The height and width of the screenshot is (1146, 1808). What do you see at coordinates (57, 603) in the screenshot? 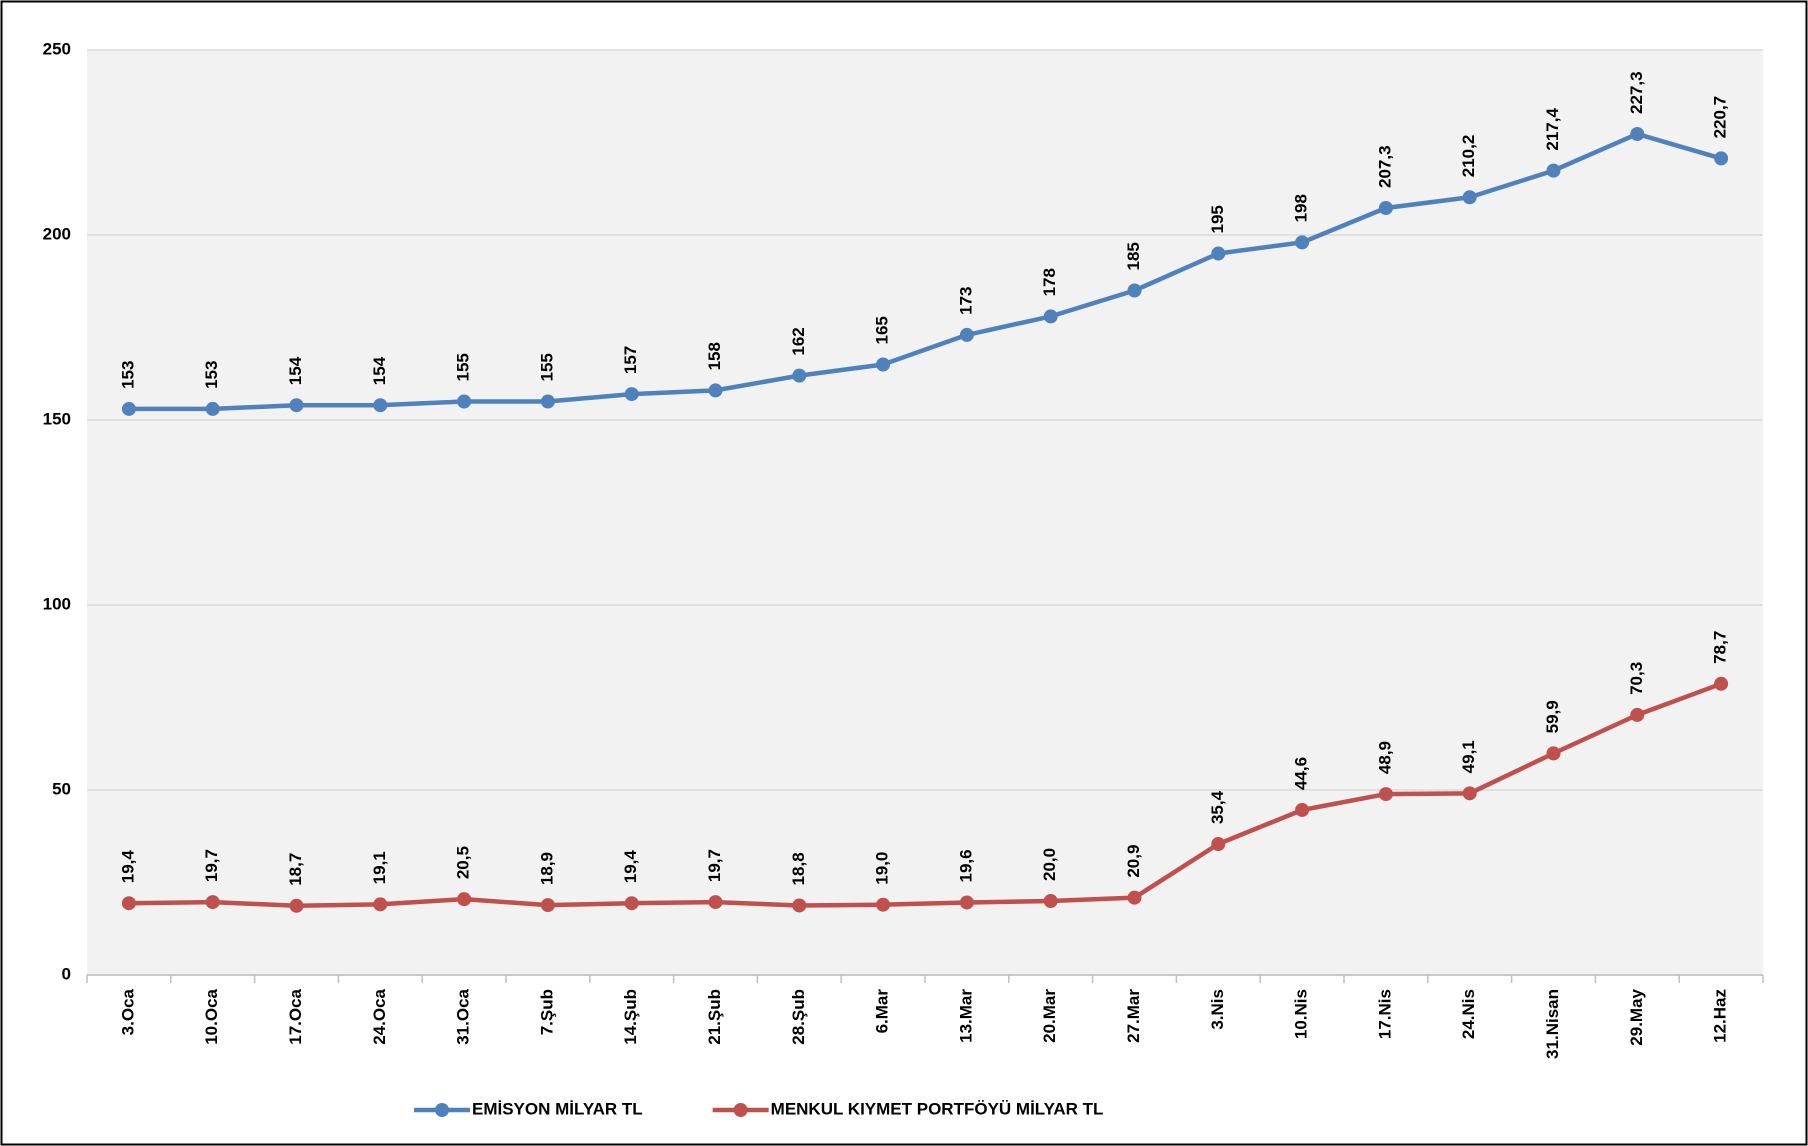
I see `y-tick-label: 100` at bounding box center [57, 603].